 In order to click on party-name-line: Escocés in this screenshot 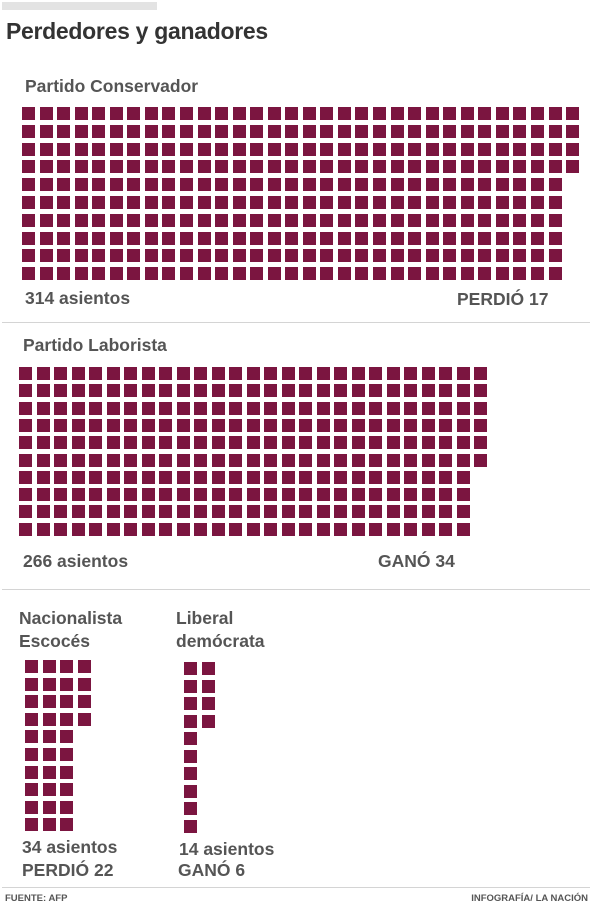, I will do `click(55, 641)`.